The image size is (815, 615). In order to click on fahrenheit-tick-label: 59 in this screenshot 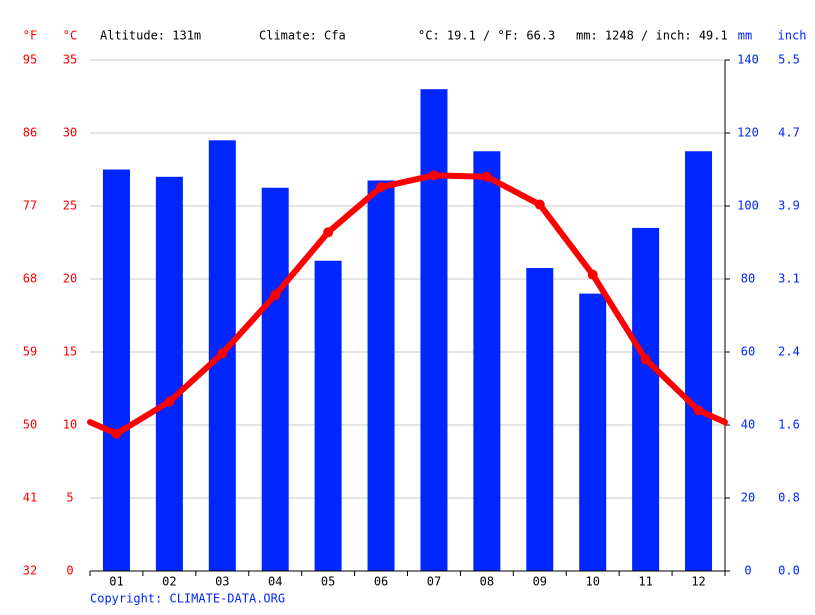, I will do `click(30, 352)`.